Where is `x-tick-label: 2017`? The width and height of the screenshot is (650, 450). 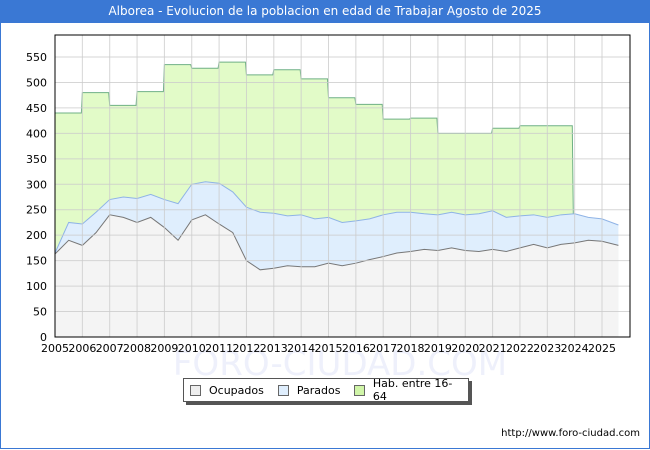 x-tick-label: 2017 is located at coordinates (383, 348).